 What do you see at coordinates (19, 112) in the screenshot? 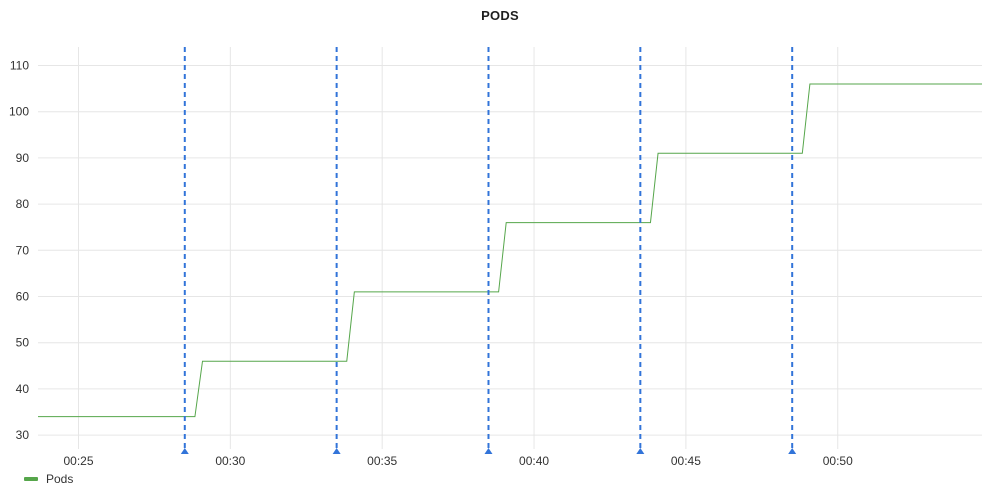
I see `y-tick-label: 100` at bounding box center [19, 112].